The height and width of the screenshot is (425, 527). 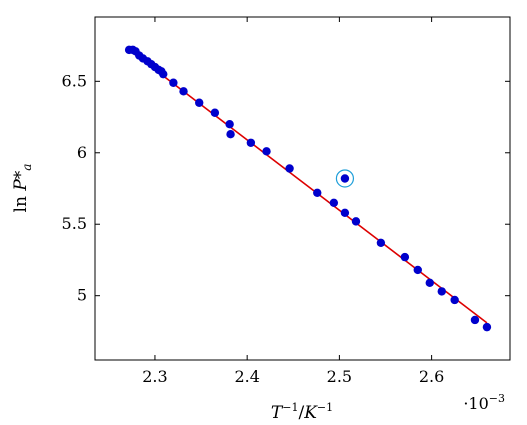 What do you see at coordinates (82, 152) in the screenshot?
I see `y-tick-label: 6` at bounding box center [82, 152].